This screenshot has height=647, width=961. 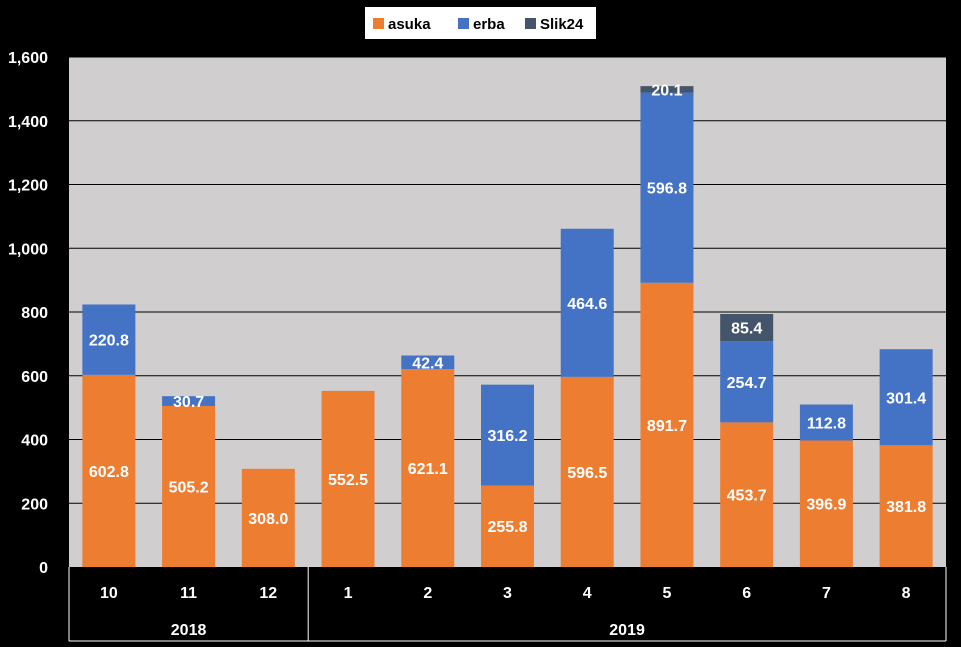 I want to click on data-label: 453.7, so click(x=747, y=496).